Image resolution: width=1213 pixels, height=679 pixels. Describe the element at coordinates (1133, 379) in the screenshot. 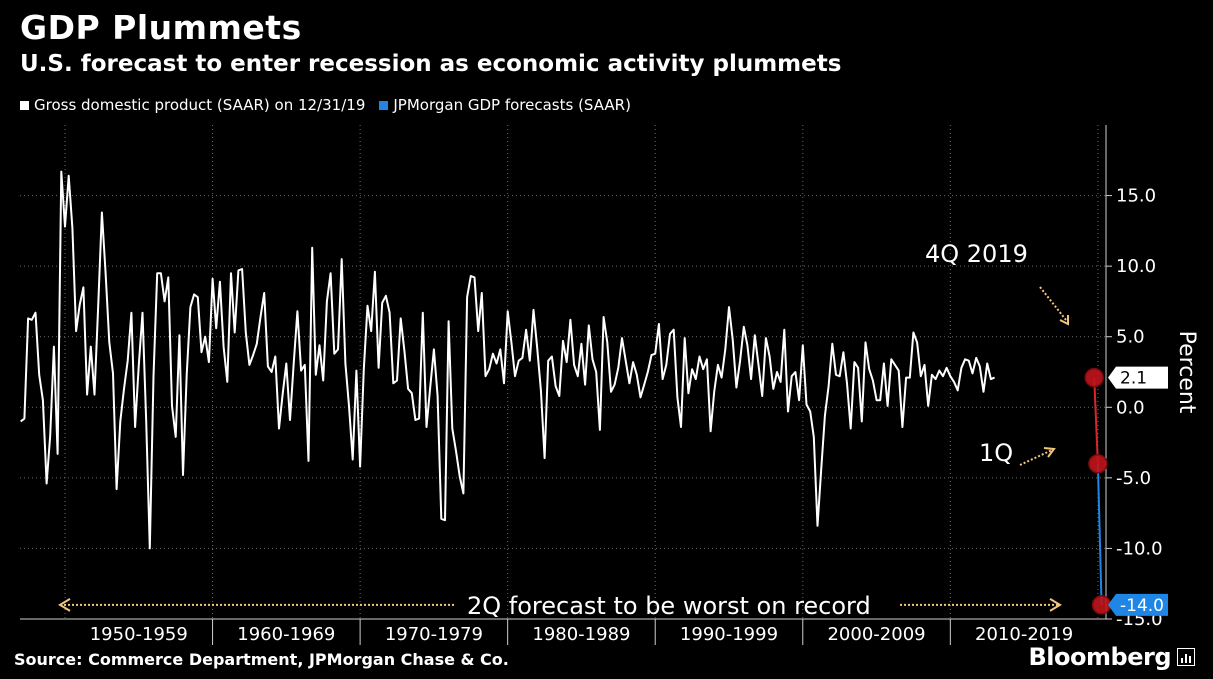

I see `gdp-last-value-tag-text: 2.1` at that location.